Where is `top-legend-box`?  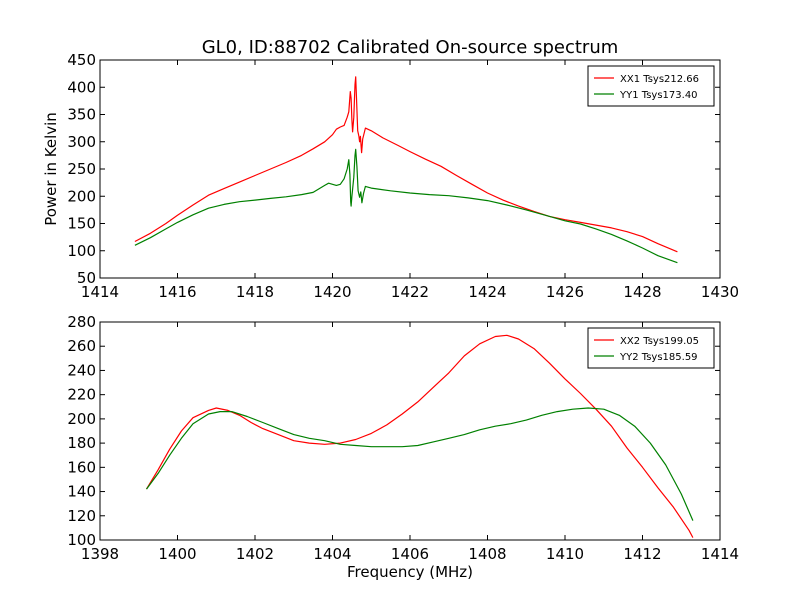 top-legend-box is located at coordinates (651, 86).